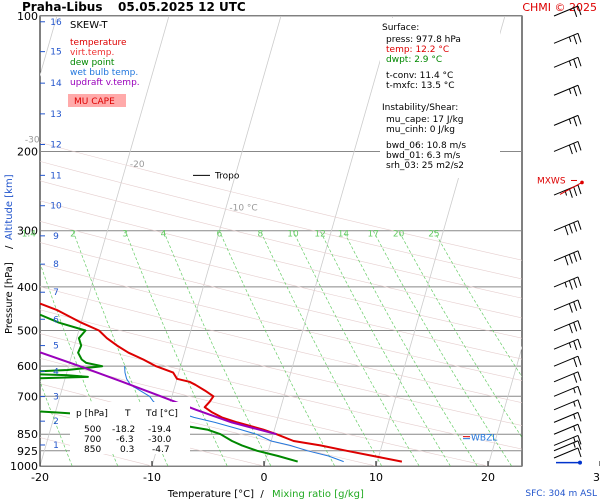  Describe the element at coordinates (92, 450) in the screenshot. I see `table-row-850-p: 850` at that location.